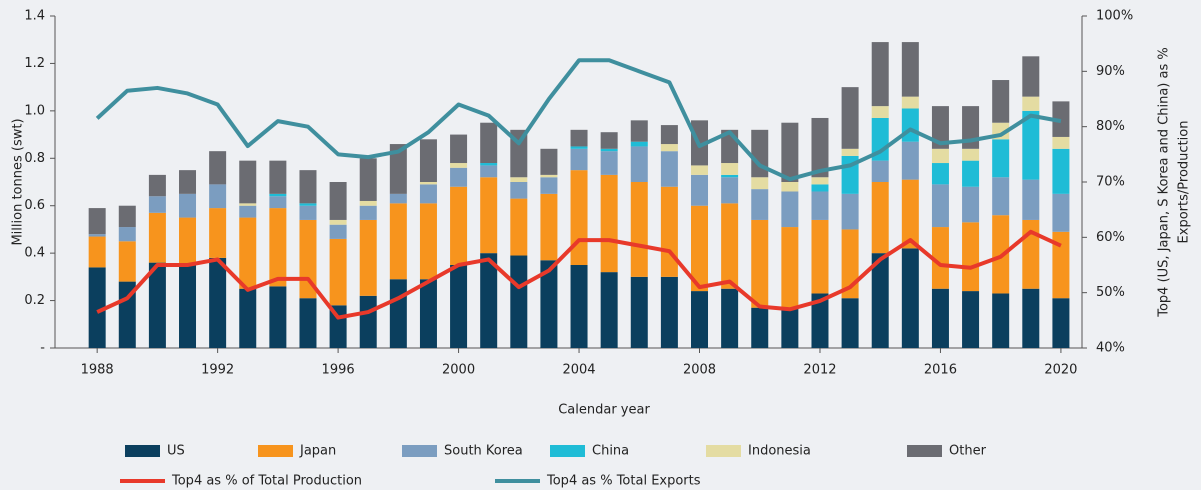  I want to click on y-tick-label: 0.2, so click(34, 300).